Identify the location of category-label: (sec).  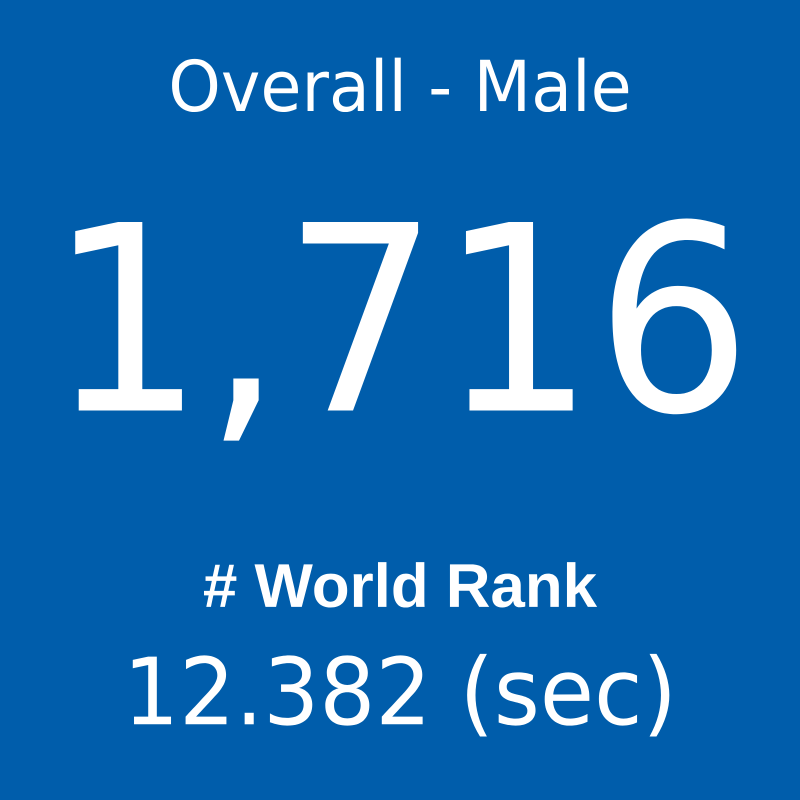
(568, 695).